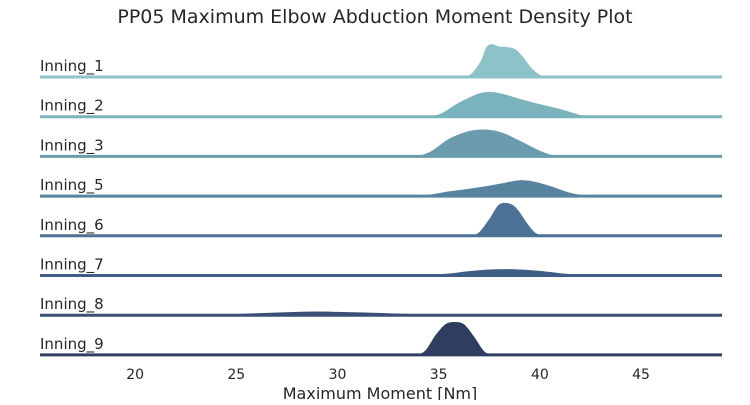  I want to click on row-label: Inning_1, so click(72, 66).